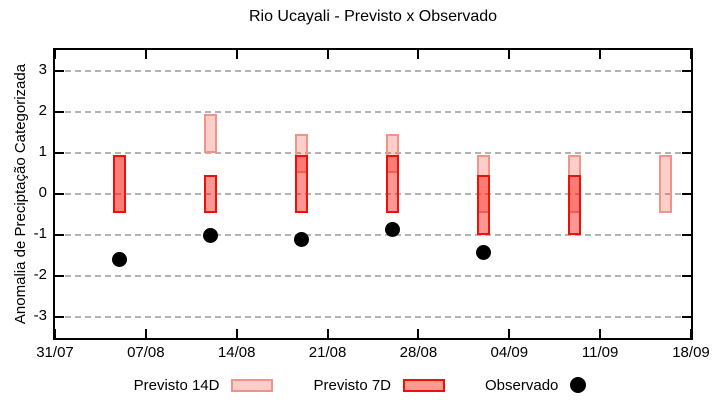 Image resolution: width=720 pixels, height=400 pixels. What do you see at coordinates (236, 352) in the screenshot?
I see `x-tick-label: 14/08` at bounding box center [236, 352].